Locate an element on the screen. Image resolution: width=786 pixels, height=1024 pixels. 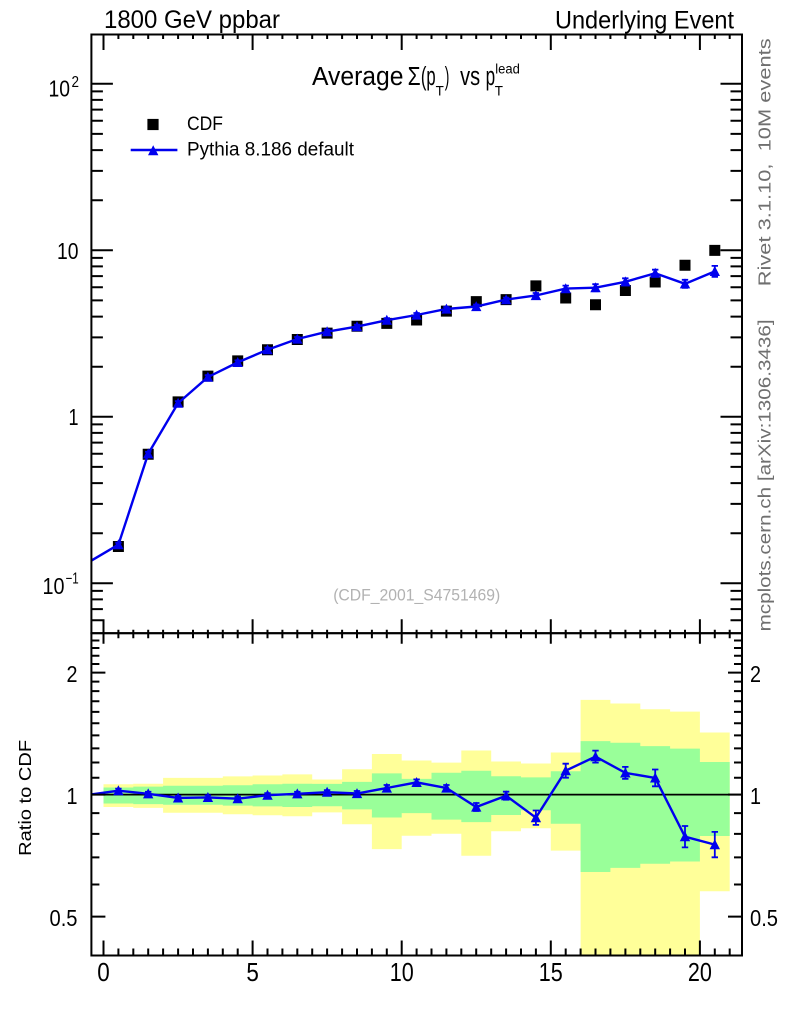
svg-text: CDF is located at coordinates (205, 124).